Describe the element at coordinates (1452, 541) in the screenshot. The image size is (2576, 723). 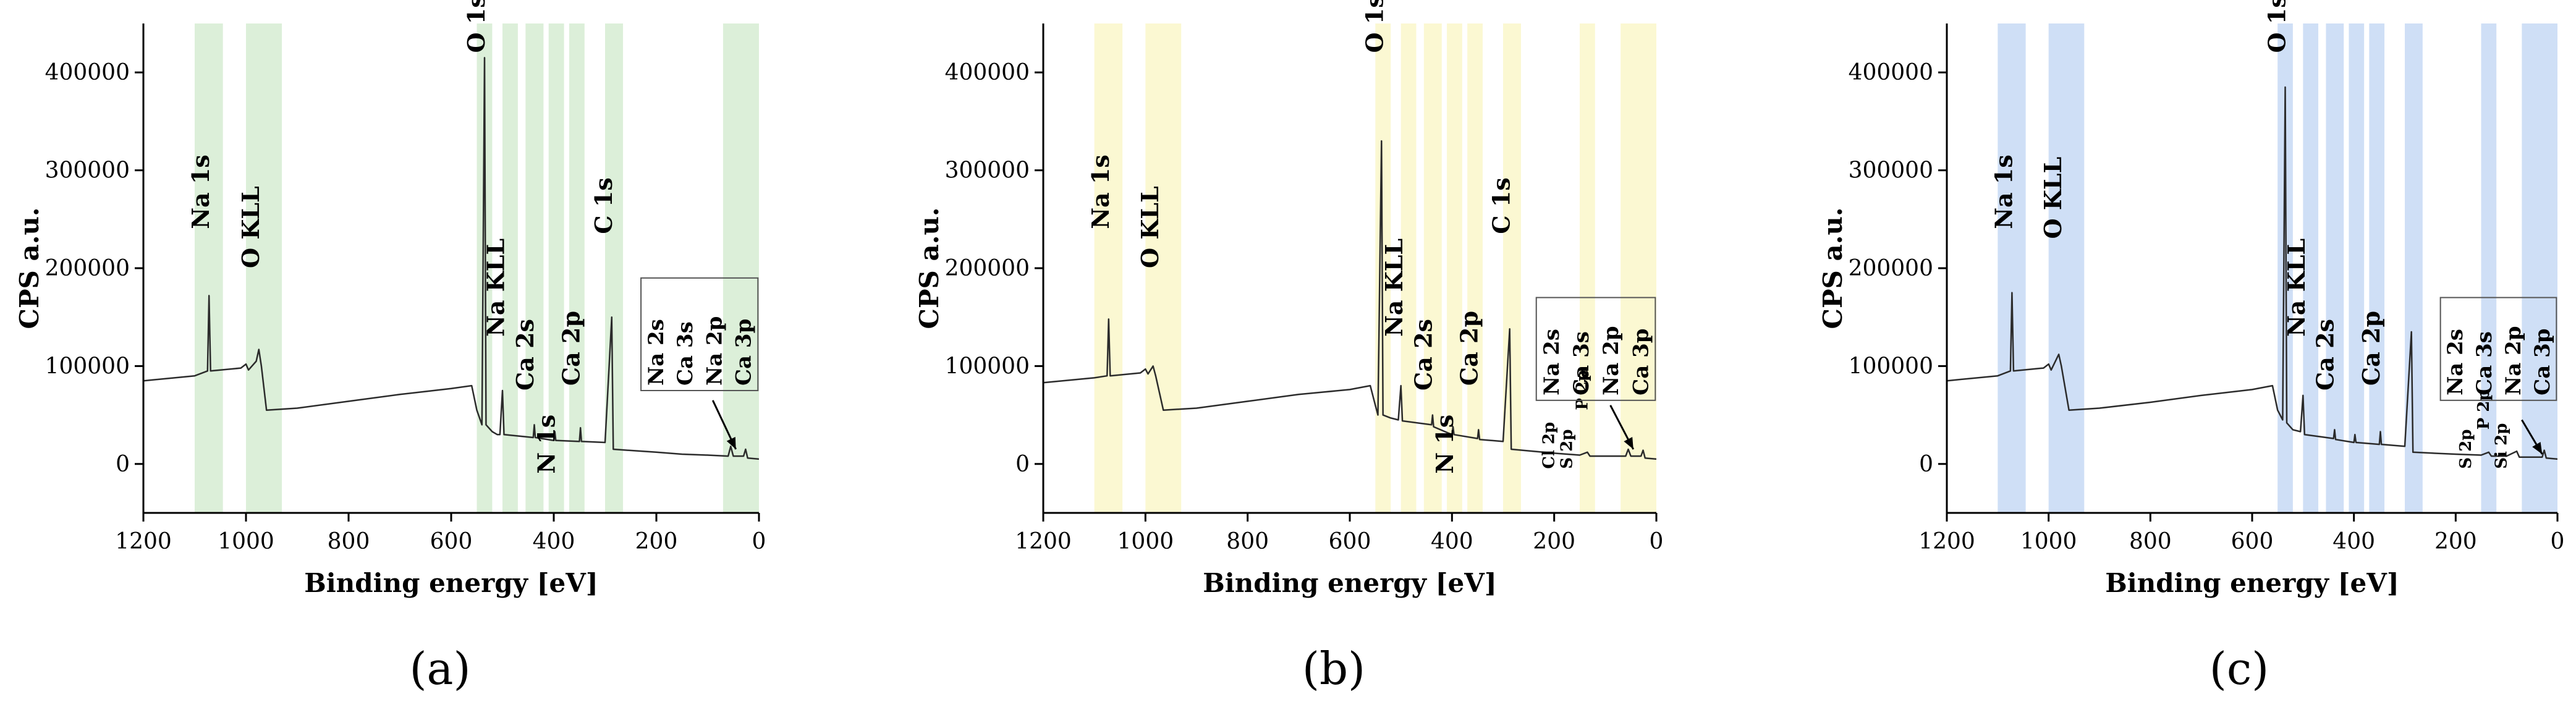
I see `x-tick-label: 400` at that location.